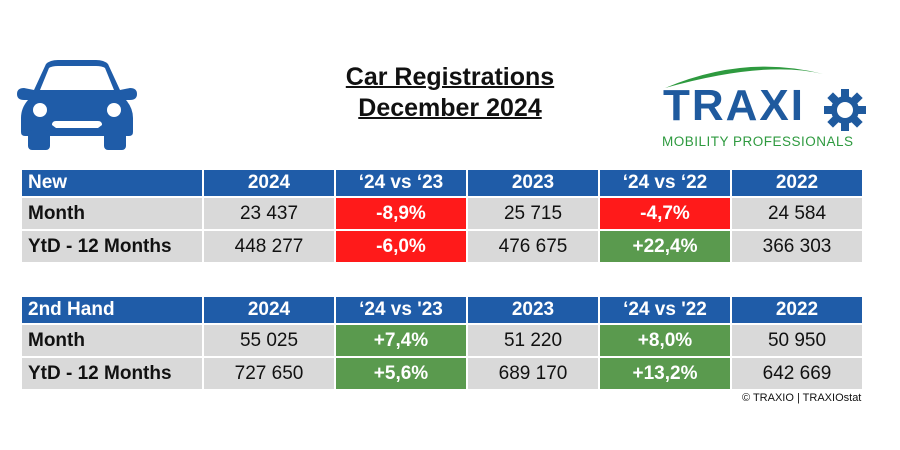  Describe the element at coordinates (758, 141) in the screenshot. I see `logo-tagline: MOBILITY PROFESSIONALS` at that location.